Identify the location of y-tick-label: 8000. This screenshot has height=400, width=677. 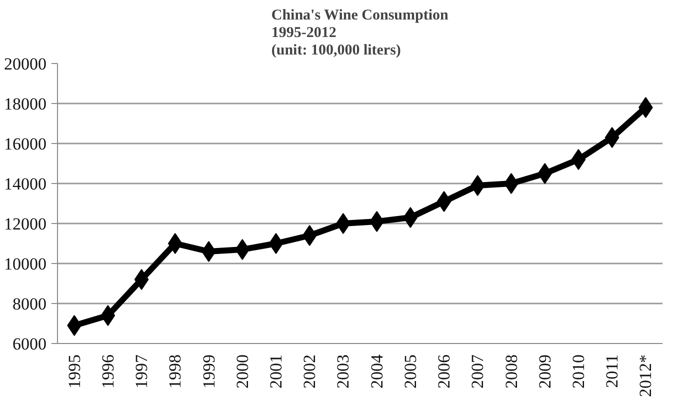
(29, 304).